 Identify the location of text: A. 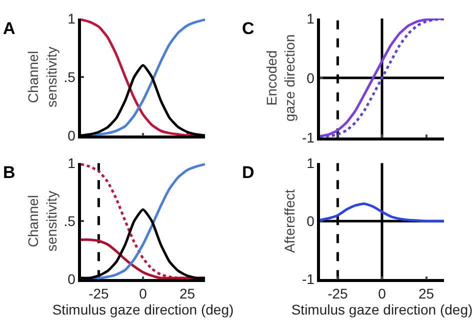
(9, 28).